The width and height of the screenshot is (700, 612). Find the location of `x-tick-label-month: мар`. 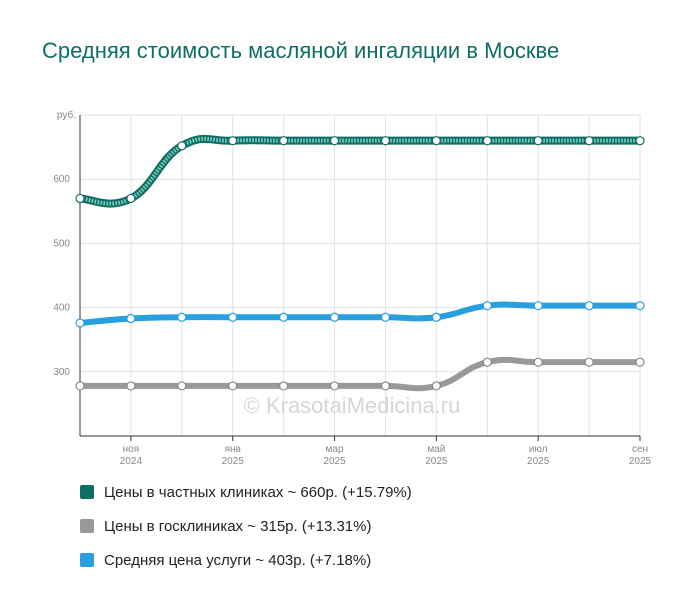

x-tick-label-month: мар is located at coordinates (335, 449).